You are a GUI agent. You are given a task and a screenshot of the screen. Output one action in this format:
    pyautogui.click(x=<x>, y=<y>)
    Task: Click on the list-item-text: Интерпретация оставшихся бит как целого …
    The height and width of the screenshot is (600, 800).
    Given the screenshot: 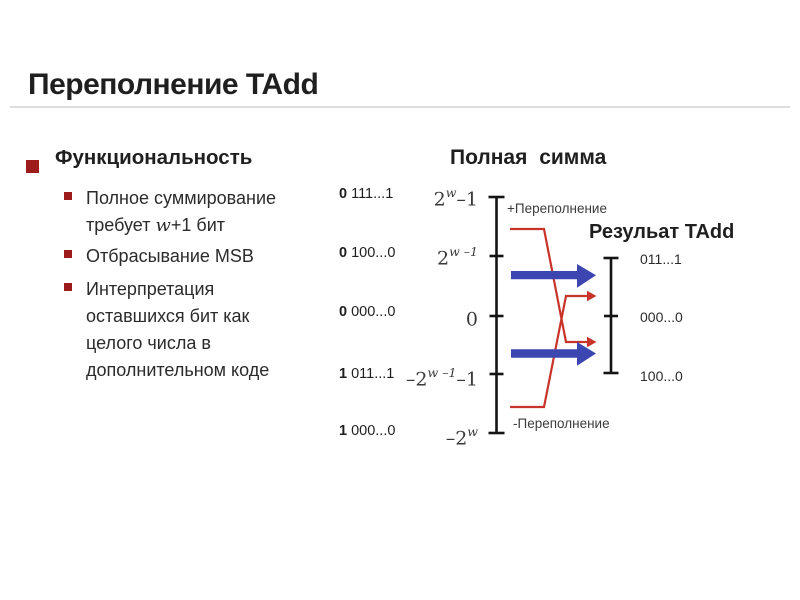 What is the action you would take?
    pyautogui.click(x=215, y=330)
    